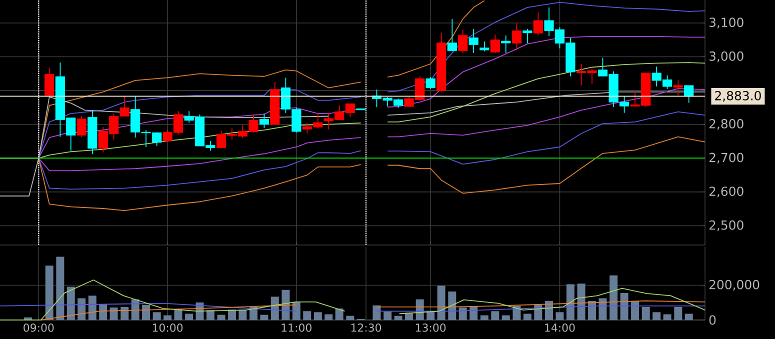 The image size is (775, 339). I want to click on y-tick-label: 0, so click(712, 320).